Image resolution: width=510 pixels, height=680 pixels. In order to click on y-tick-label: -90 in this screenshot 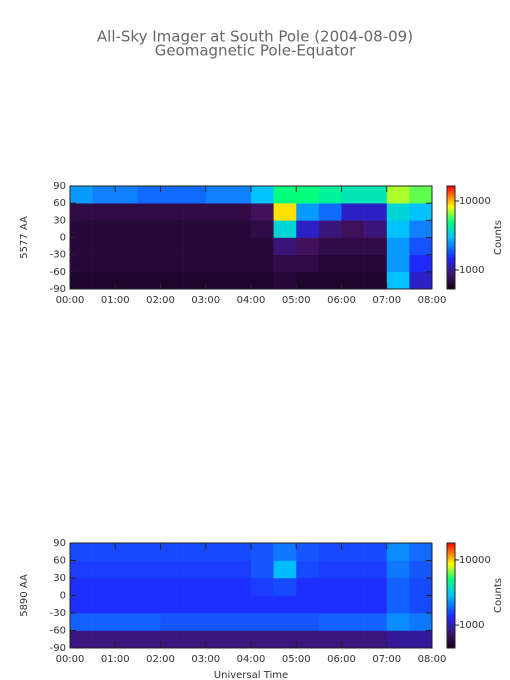, I will do `click(58, 648)`.